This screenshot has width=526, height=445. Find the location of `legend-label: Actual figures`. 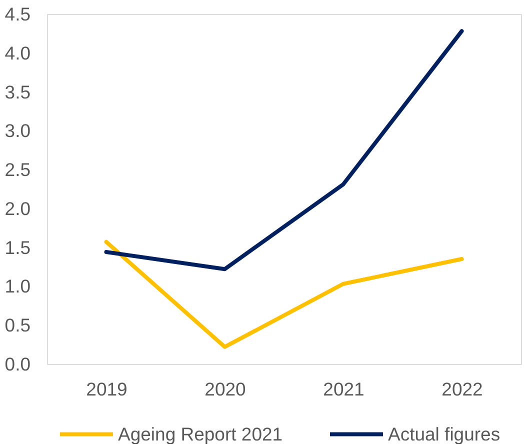

legend-label: Actual figures is located at coordinates (444, 433).